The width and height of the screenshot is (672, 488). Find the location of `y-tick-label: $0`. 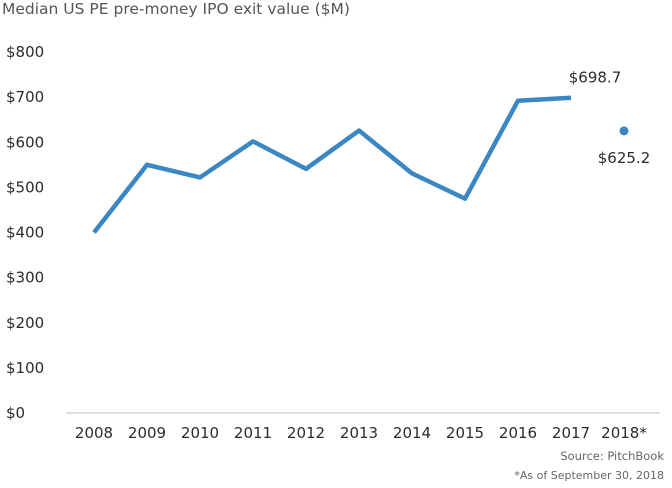

y-tick-label: $0 is located at coordinates (15, 413).